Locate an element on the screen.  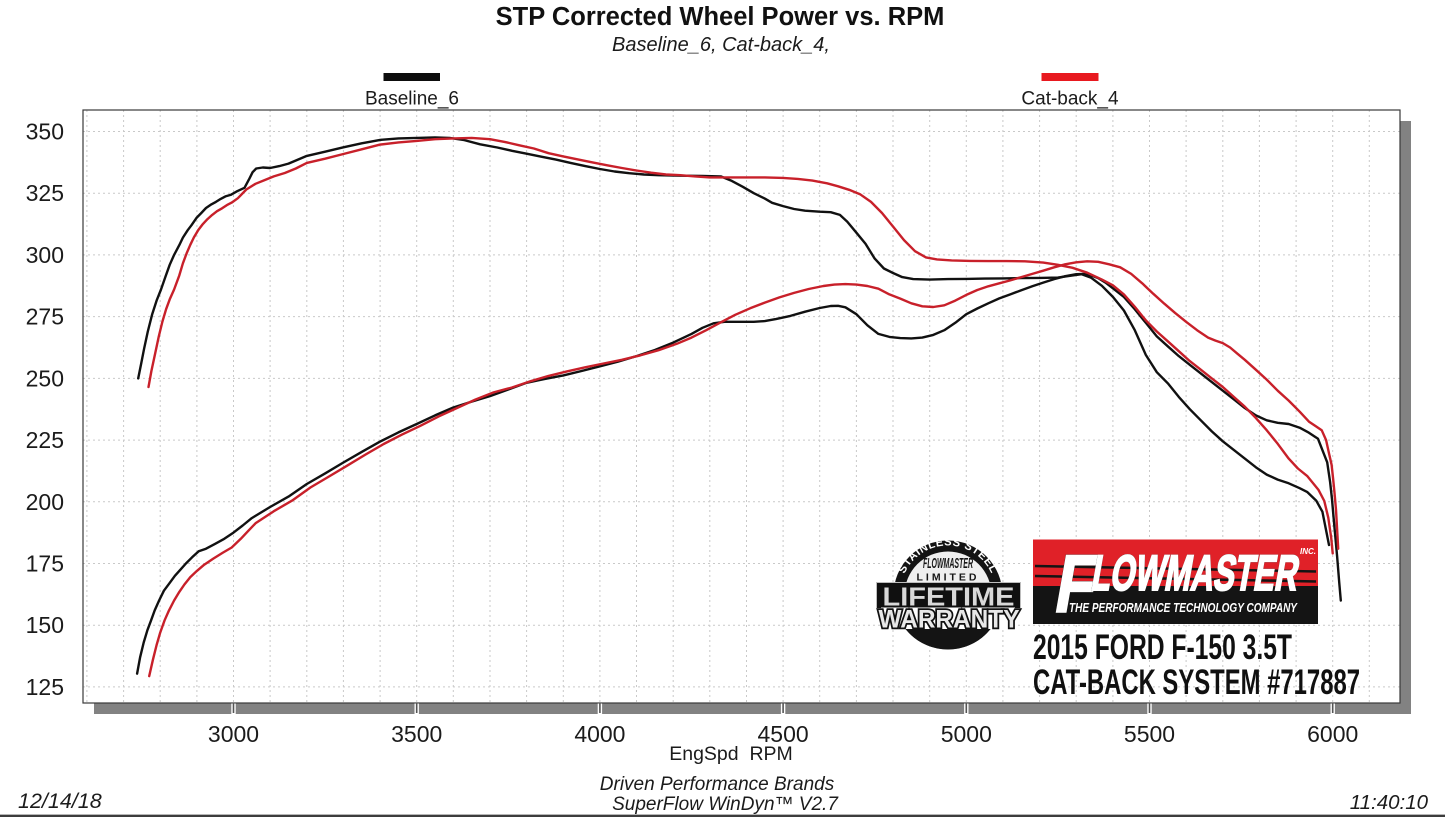
svg-text: 11:40:10 is located at coordinates (1389, 802).